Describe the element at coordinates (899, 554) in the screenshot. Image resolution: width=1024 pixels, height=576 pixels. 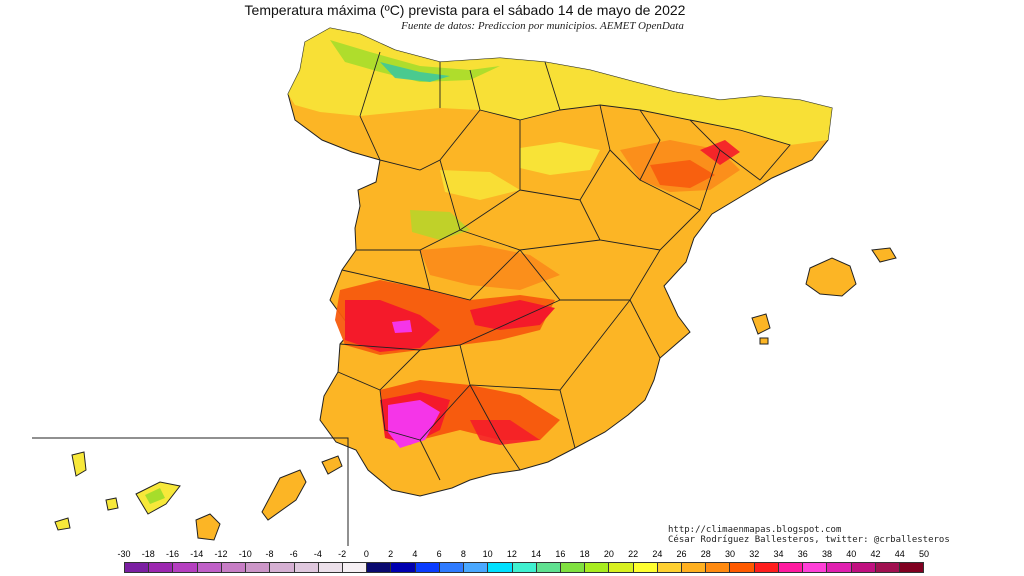
I see `legend-tick-label: 44` at that location.